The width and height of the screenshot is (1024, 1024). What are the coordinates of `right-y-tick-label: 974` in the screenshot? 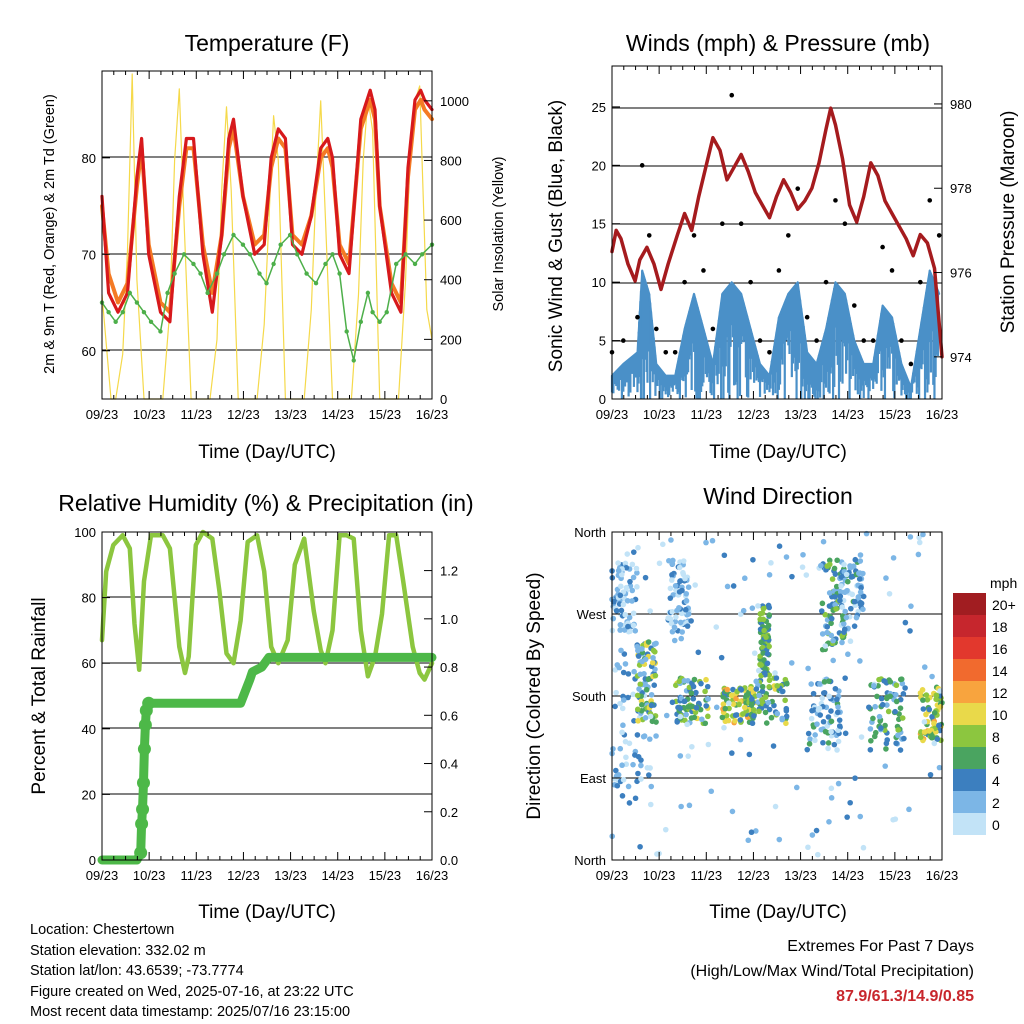 It's located at (961, 357).